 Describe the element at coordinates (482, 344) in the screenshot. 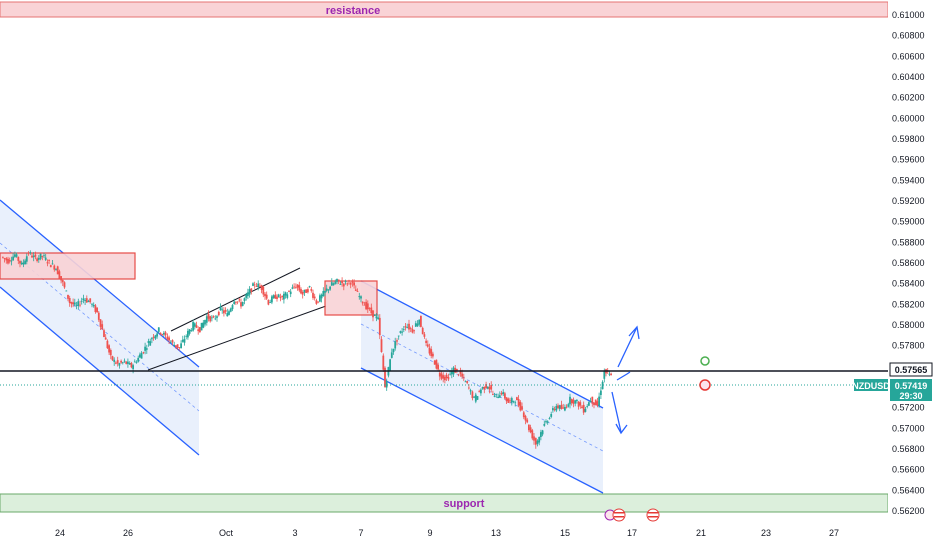

I see `channel-2-upper` at that location.